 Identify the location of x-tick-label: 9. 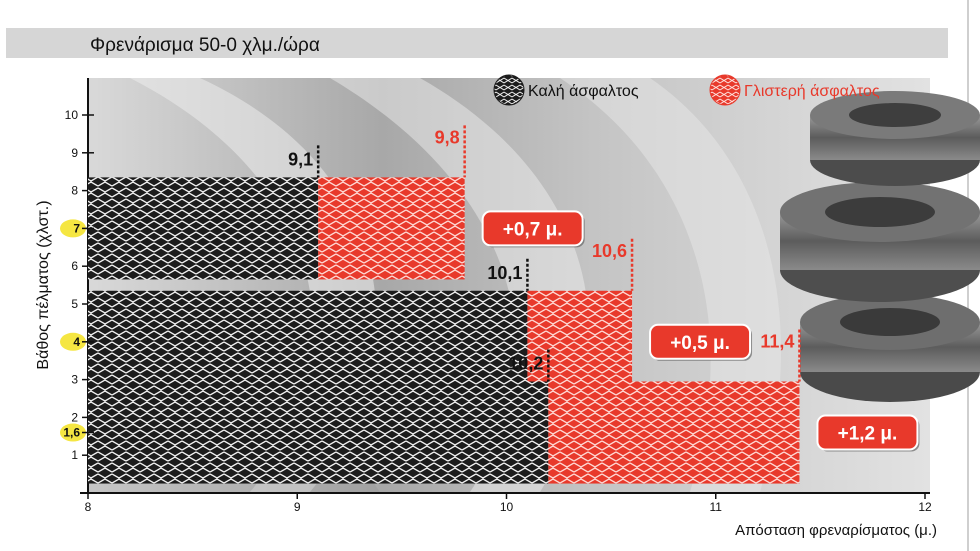
(297, 507).